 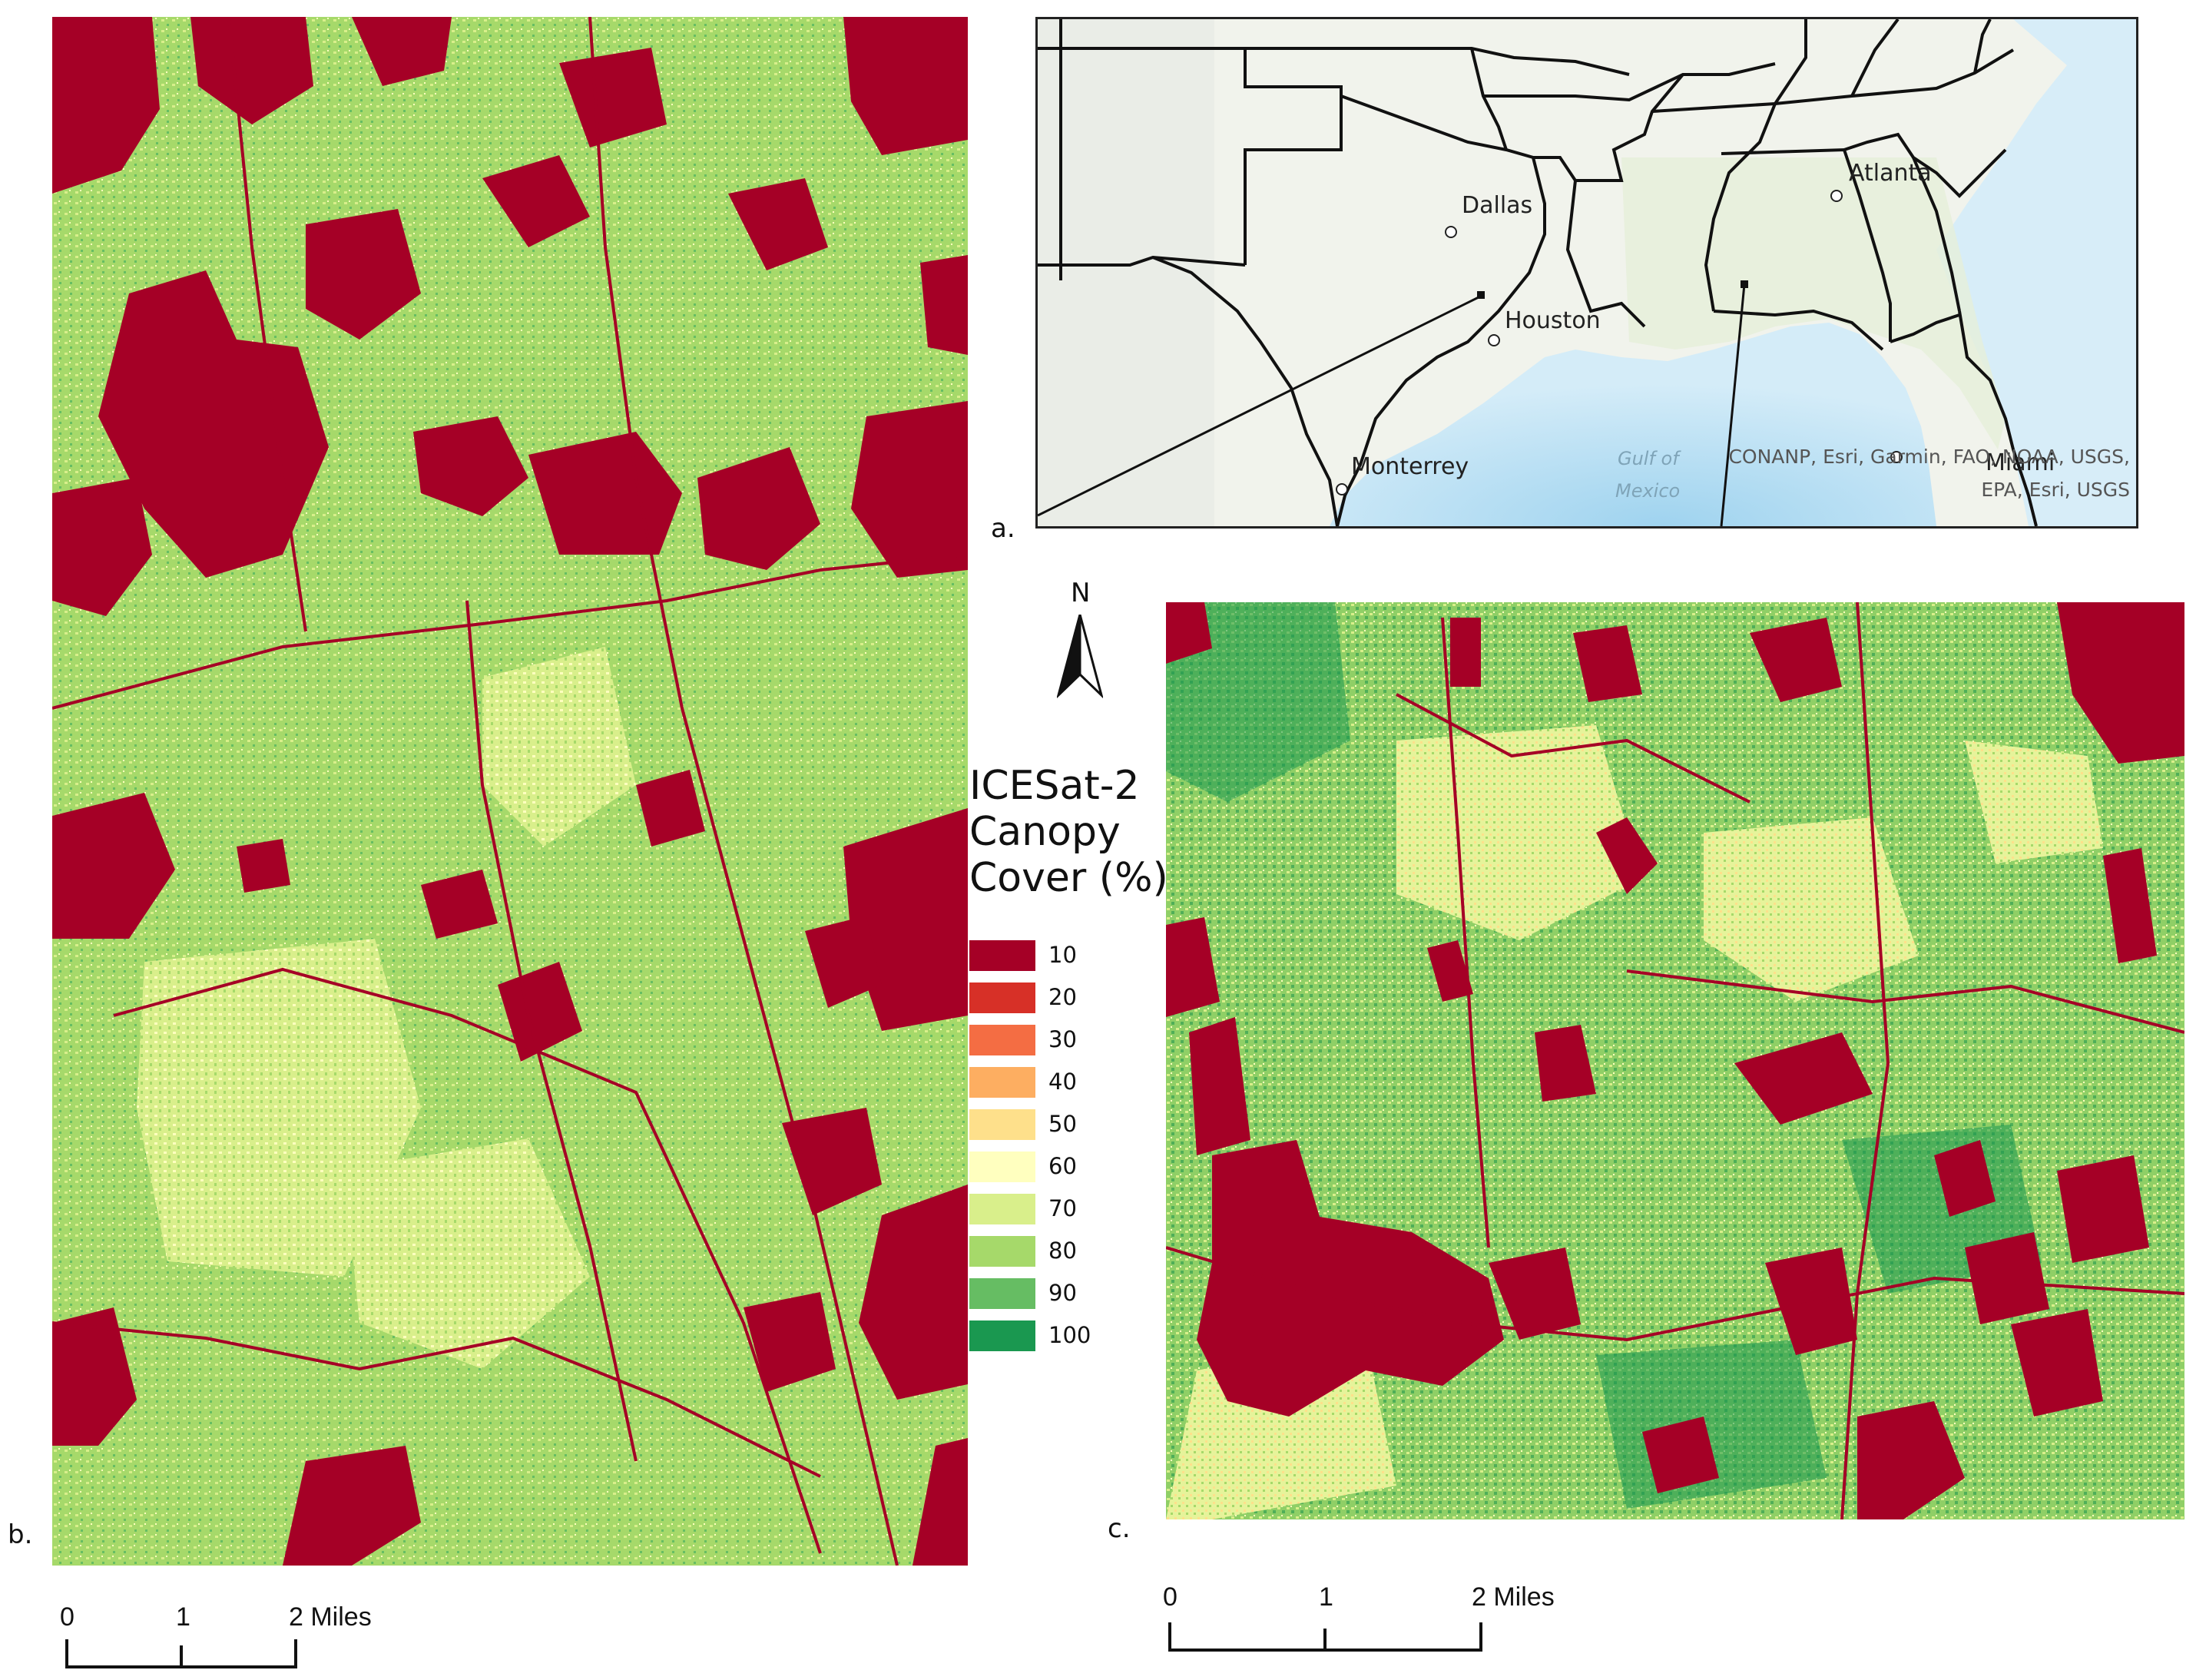 I want to click on legend-label: 100, so click(x=1069, y=1335).